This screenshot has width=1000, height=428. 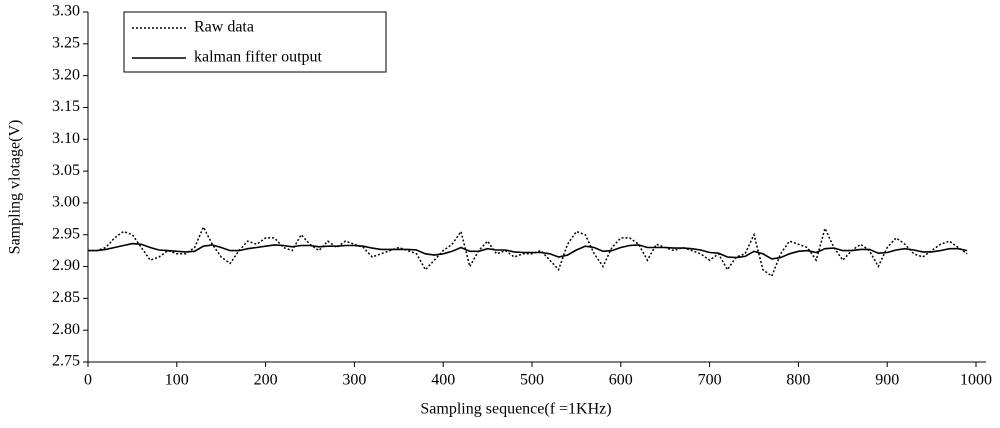 What do you see at coordinates (66, 138) in the screenshot?
I see `y-tick-label: 3.10` at bounding box center [66, 138].